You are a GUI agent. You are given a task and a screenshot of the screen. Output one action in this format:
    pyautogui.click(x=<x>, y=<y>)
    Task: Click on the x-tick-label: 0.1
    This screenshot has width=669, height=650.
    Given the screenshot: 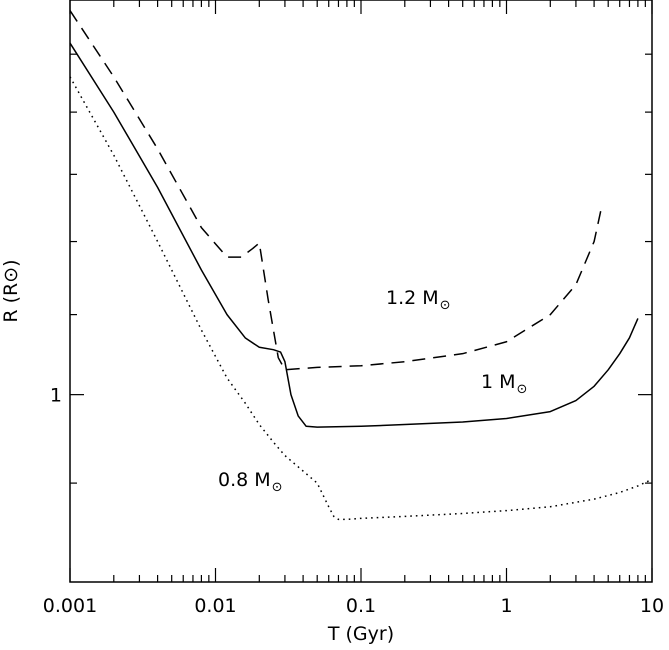 What is the action you would take?
    pyautogui.click(x=361, y=606)
    